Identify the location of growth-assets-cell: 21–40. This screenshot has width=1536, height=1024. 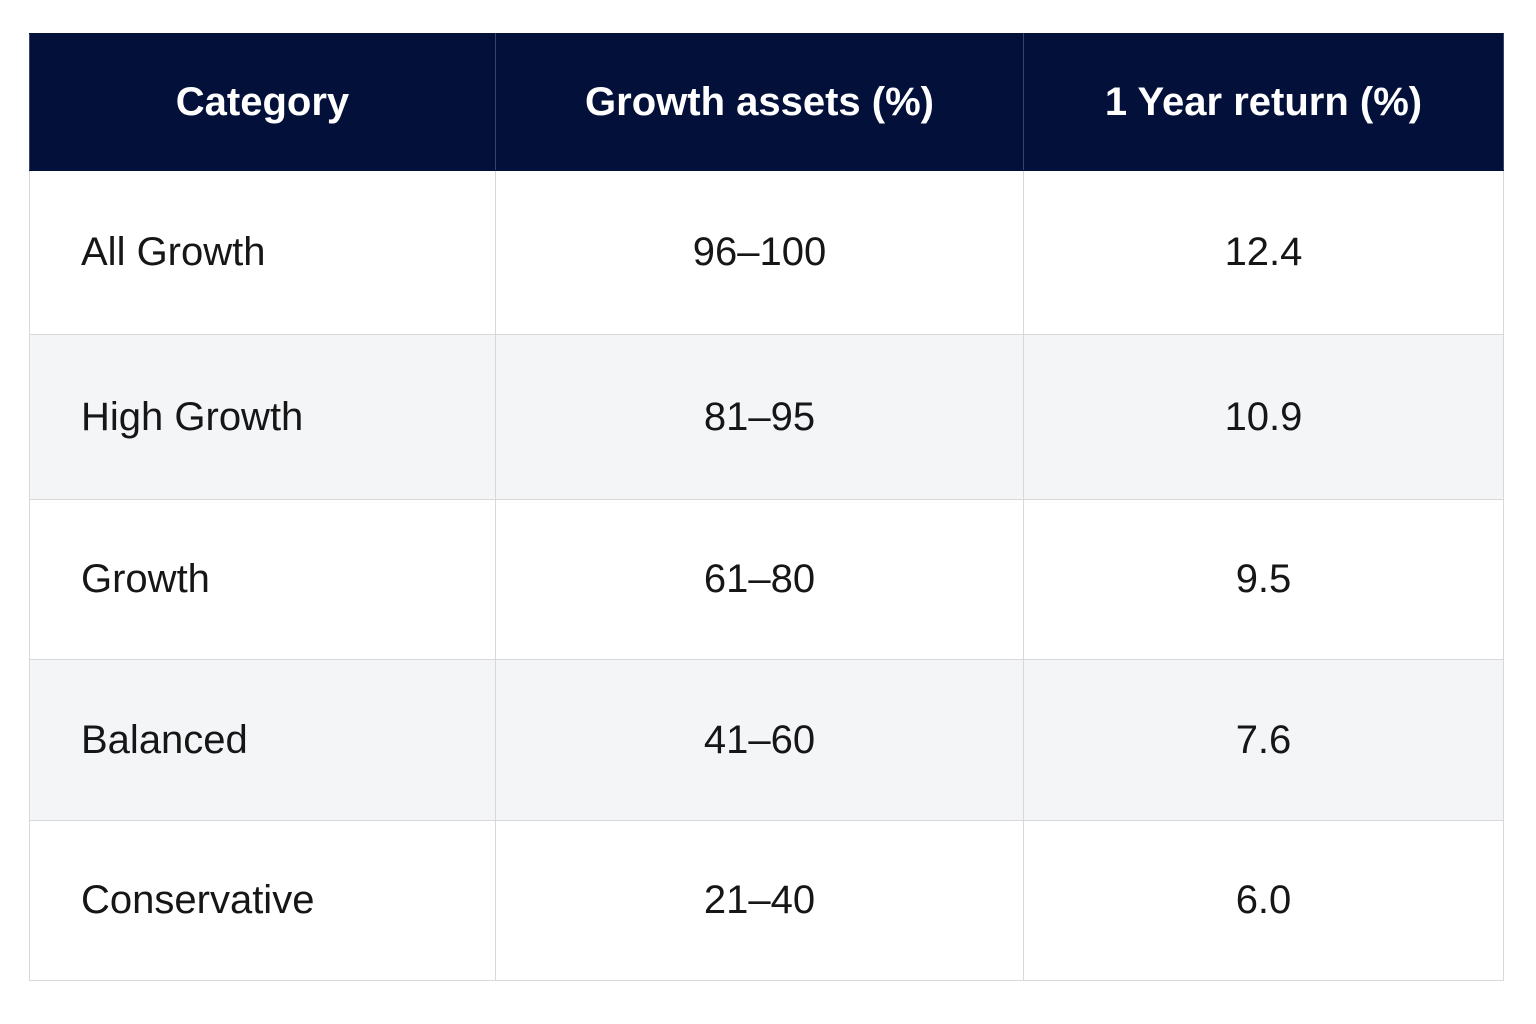
(759, 900).